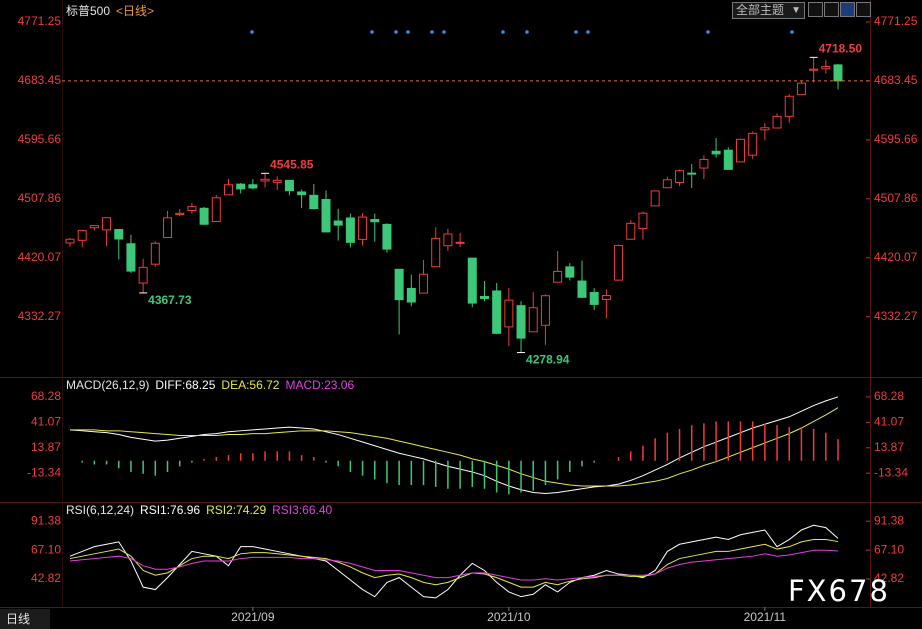  Describe the element at coordinates (760, 10) in the screenshot. I see `theme-select-label: 全部主题` at that location.